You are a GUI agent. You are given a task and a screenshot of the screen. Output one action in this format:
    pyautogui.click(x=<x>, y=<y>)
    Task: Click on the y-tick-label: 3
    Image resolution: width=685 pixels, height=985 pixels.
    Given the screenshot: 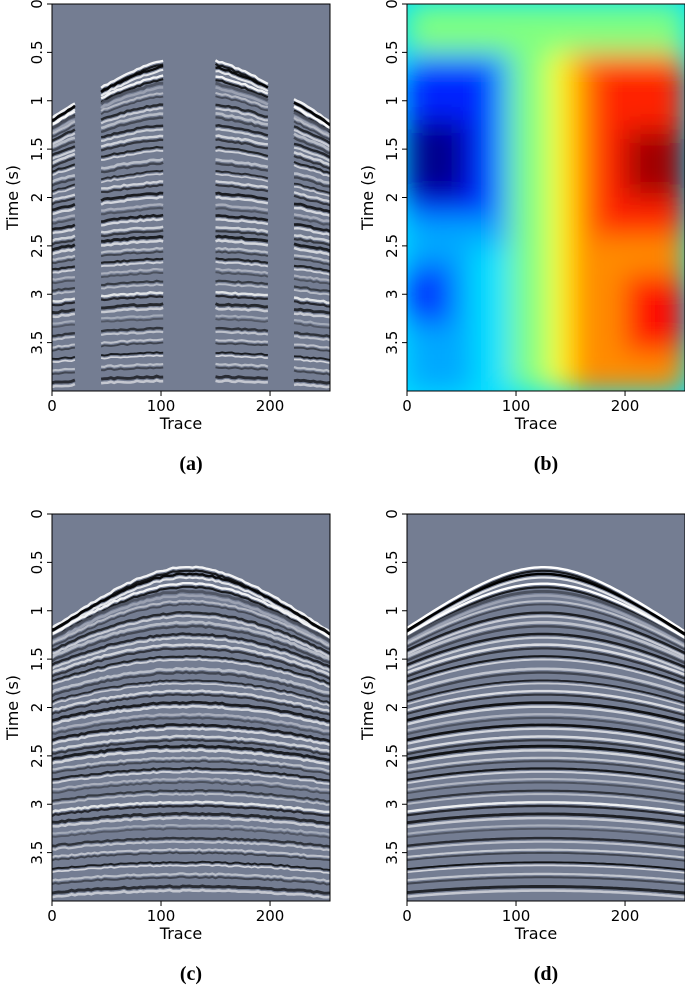 What is the action you would take?
    pyautogui.click(x=37, y=294)
    